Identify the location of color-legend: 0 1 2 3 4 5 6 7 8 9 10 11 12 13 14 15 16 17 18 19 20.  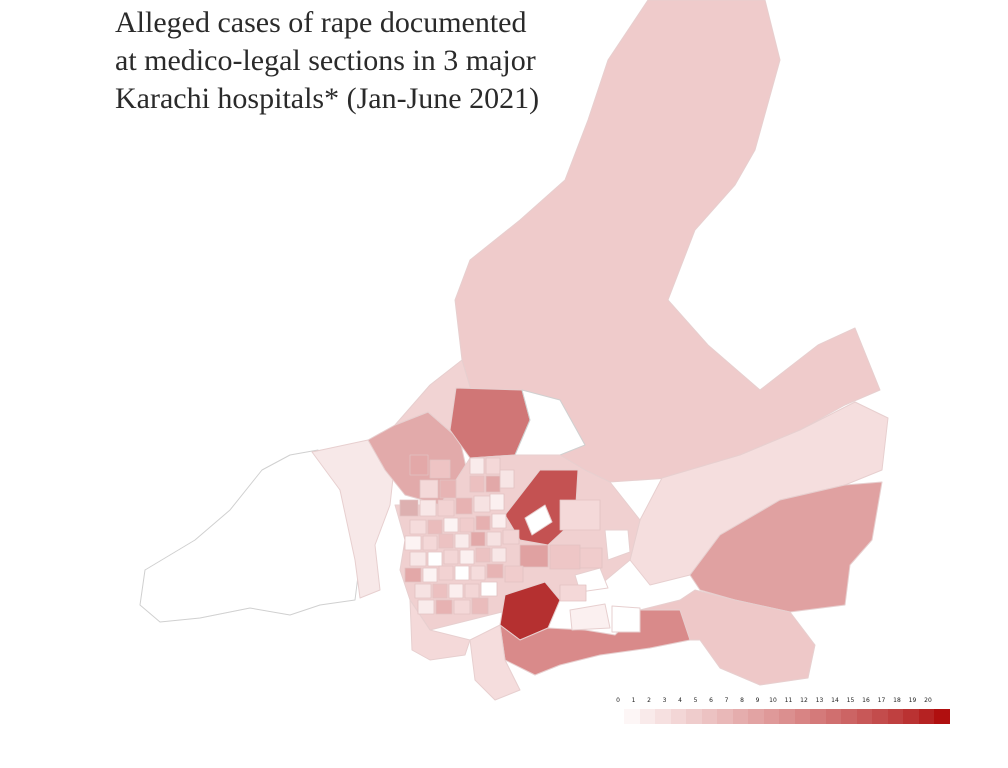
(781, 712).